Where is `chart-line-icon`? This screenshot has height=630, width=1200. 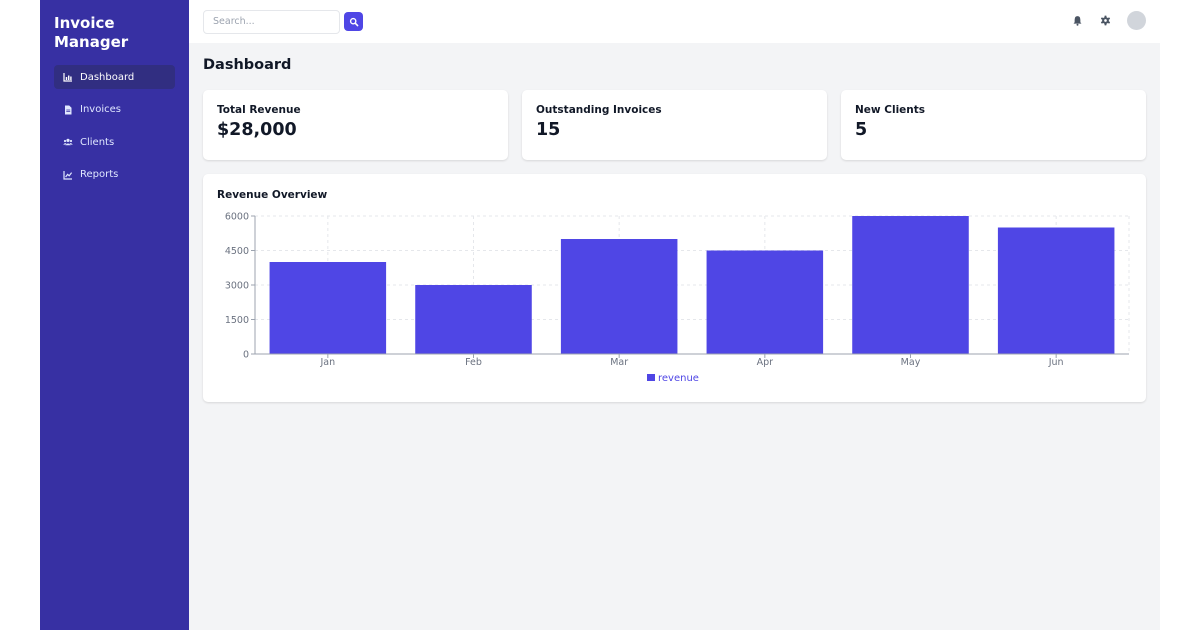 chart-line-icon is located at coordinates (68, 175).